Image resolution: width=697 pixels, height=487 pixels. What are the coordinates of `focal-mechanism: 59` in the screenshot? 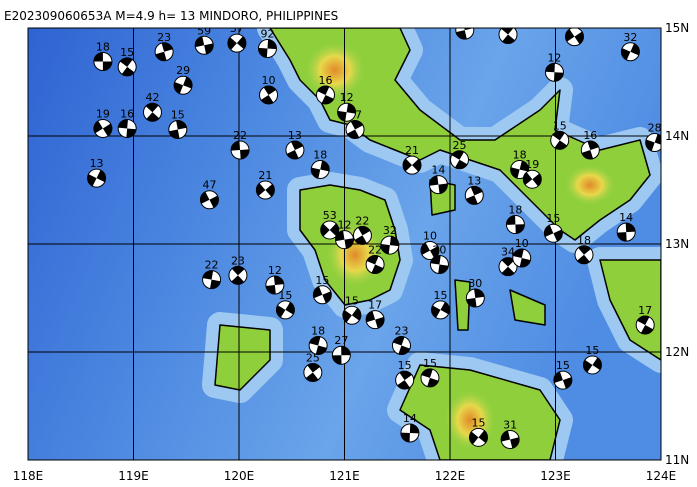 It's located at (204, 41).